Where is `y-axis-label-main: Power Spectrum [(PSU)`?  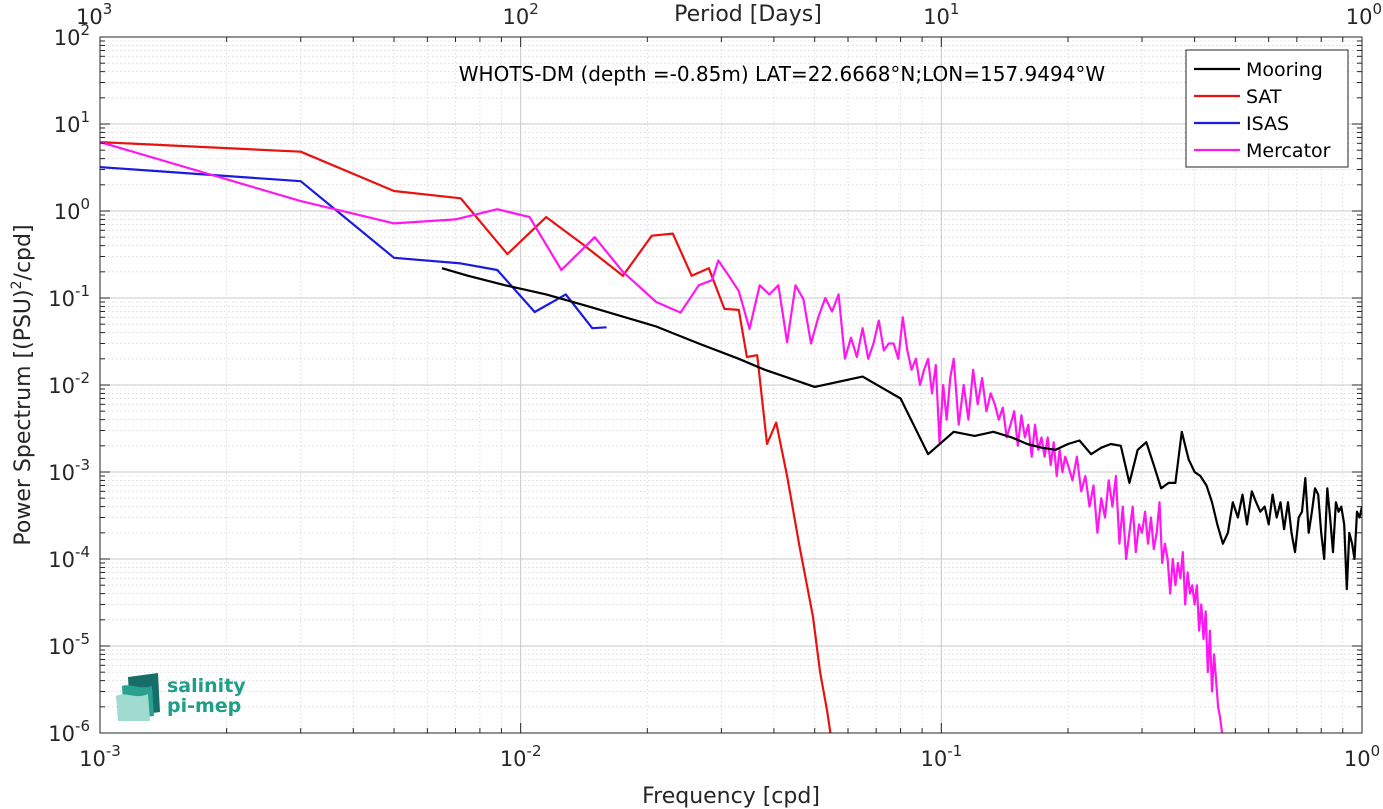
y-axis-label-main: Power Spectrum [(PSU) is located at coordinates (23, 417).